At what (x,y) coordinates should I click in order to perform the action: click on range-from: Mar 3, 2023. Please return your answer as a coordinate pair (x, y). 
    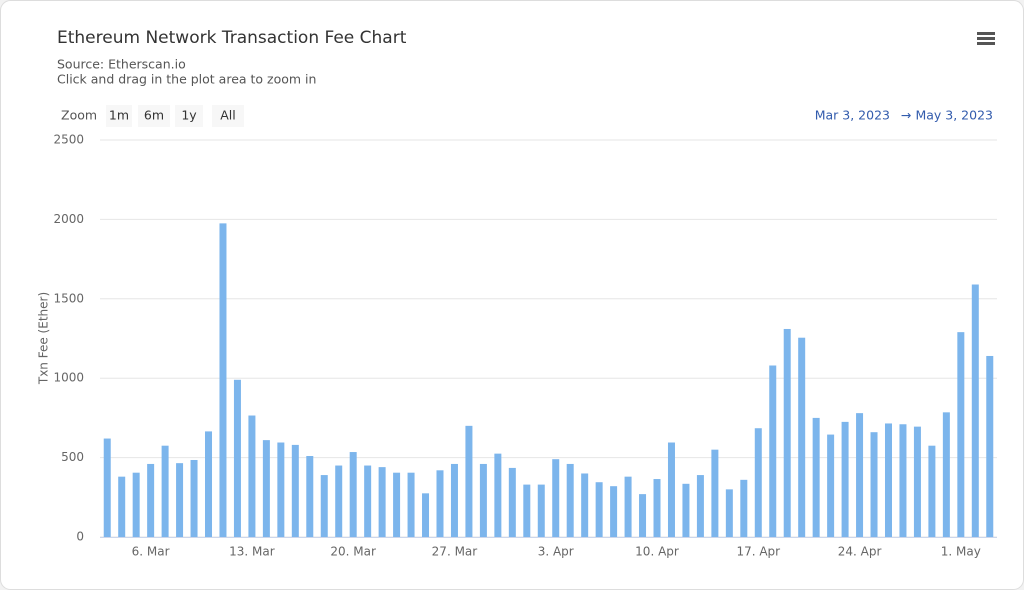
    Looking at the image, I should click on (852, 115).